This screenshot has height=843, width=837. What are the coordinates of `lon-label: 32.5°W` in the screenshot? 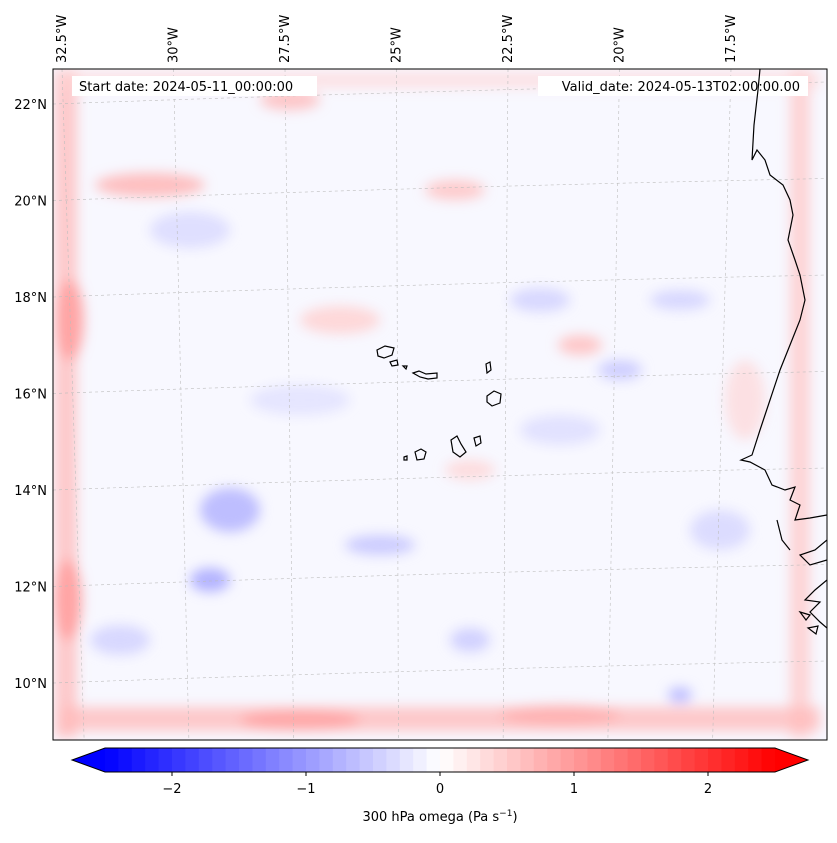 It's located at (62, 39).